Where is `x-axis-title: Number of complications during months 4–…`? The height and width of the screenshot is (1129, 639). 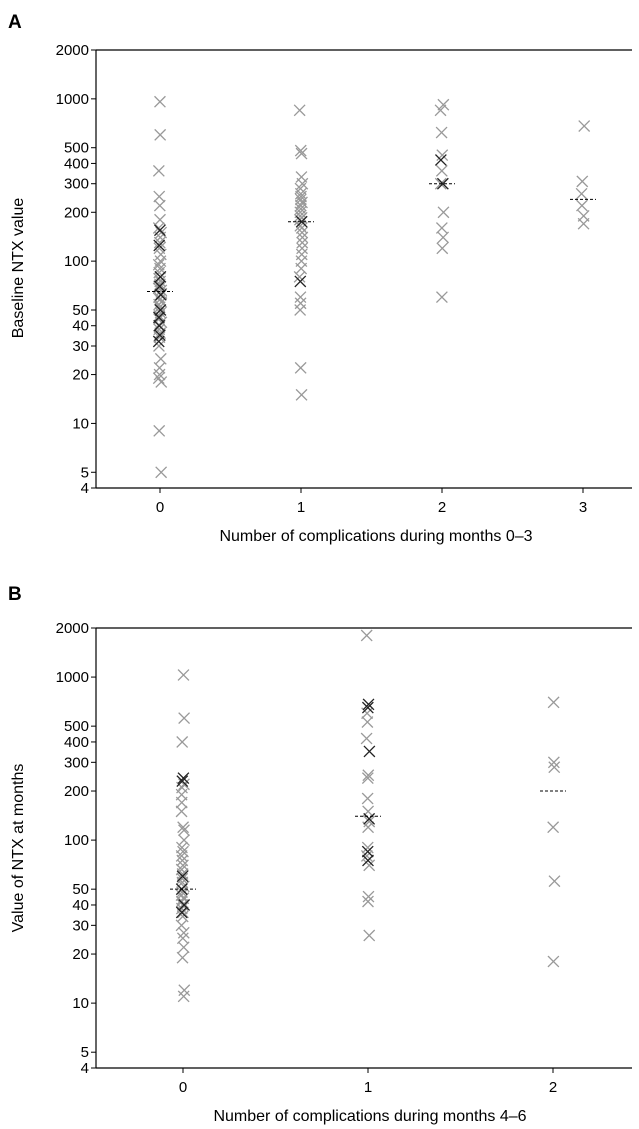
x-axis-title: Number of complications during months 4–… is located at coordinates (369, 1116).